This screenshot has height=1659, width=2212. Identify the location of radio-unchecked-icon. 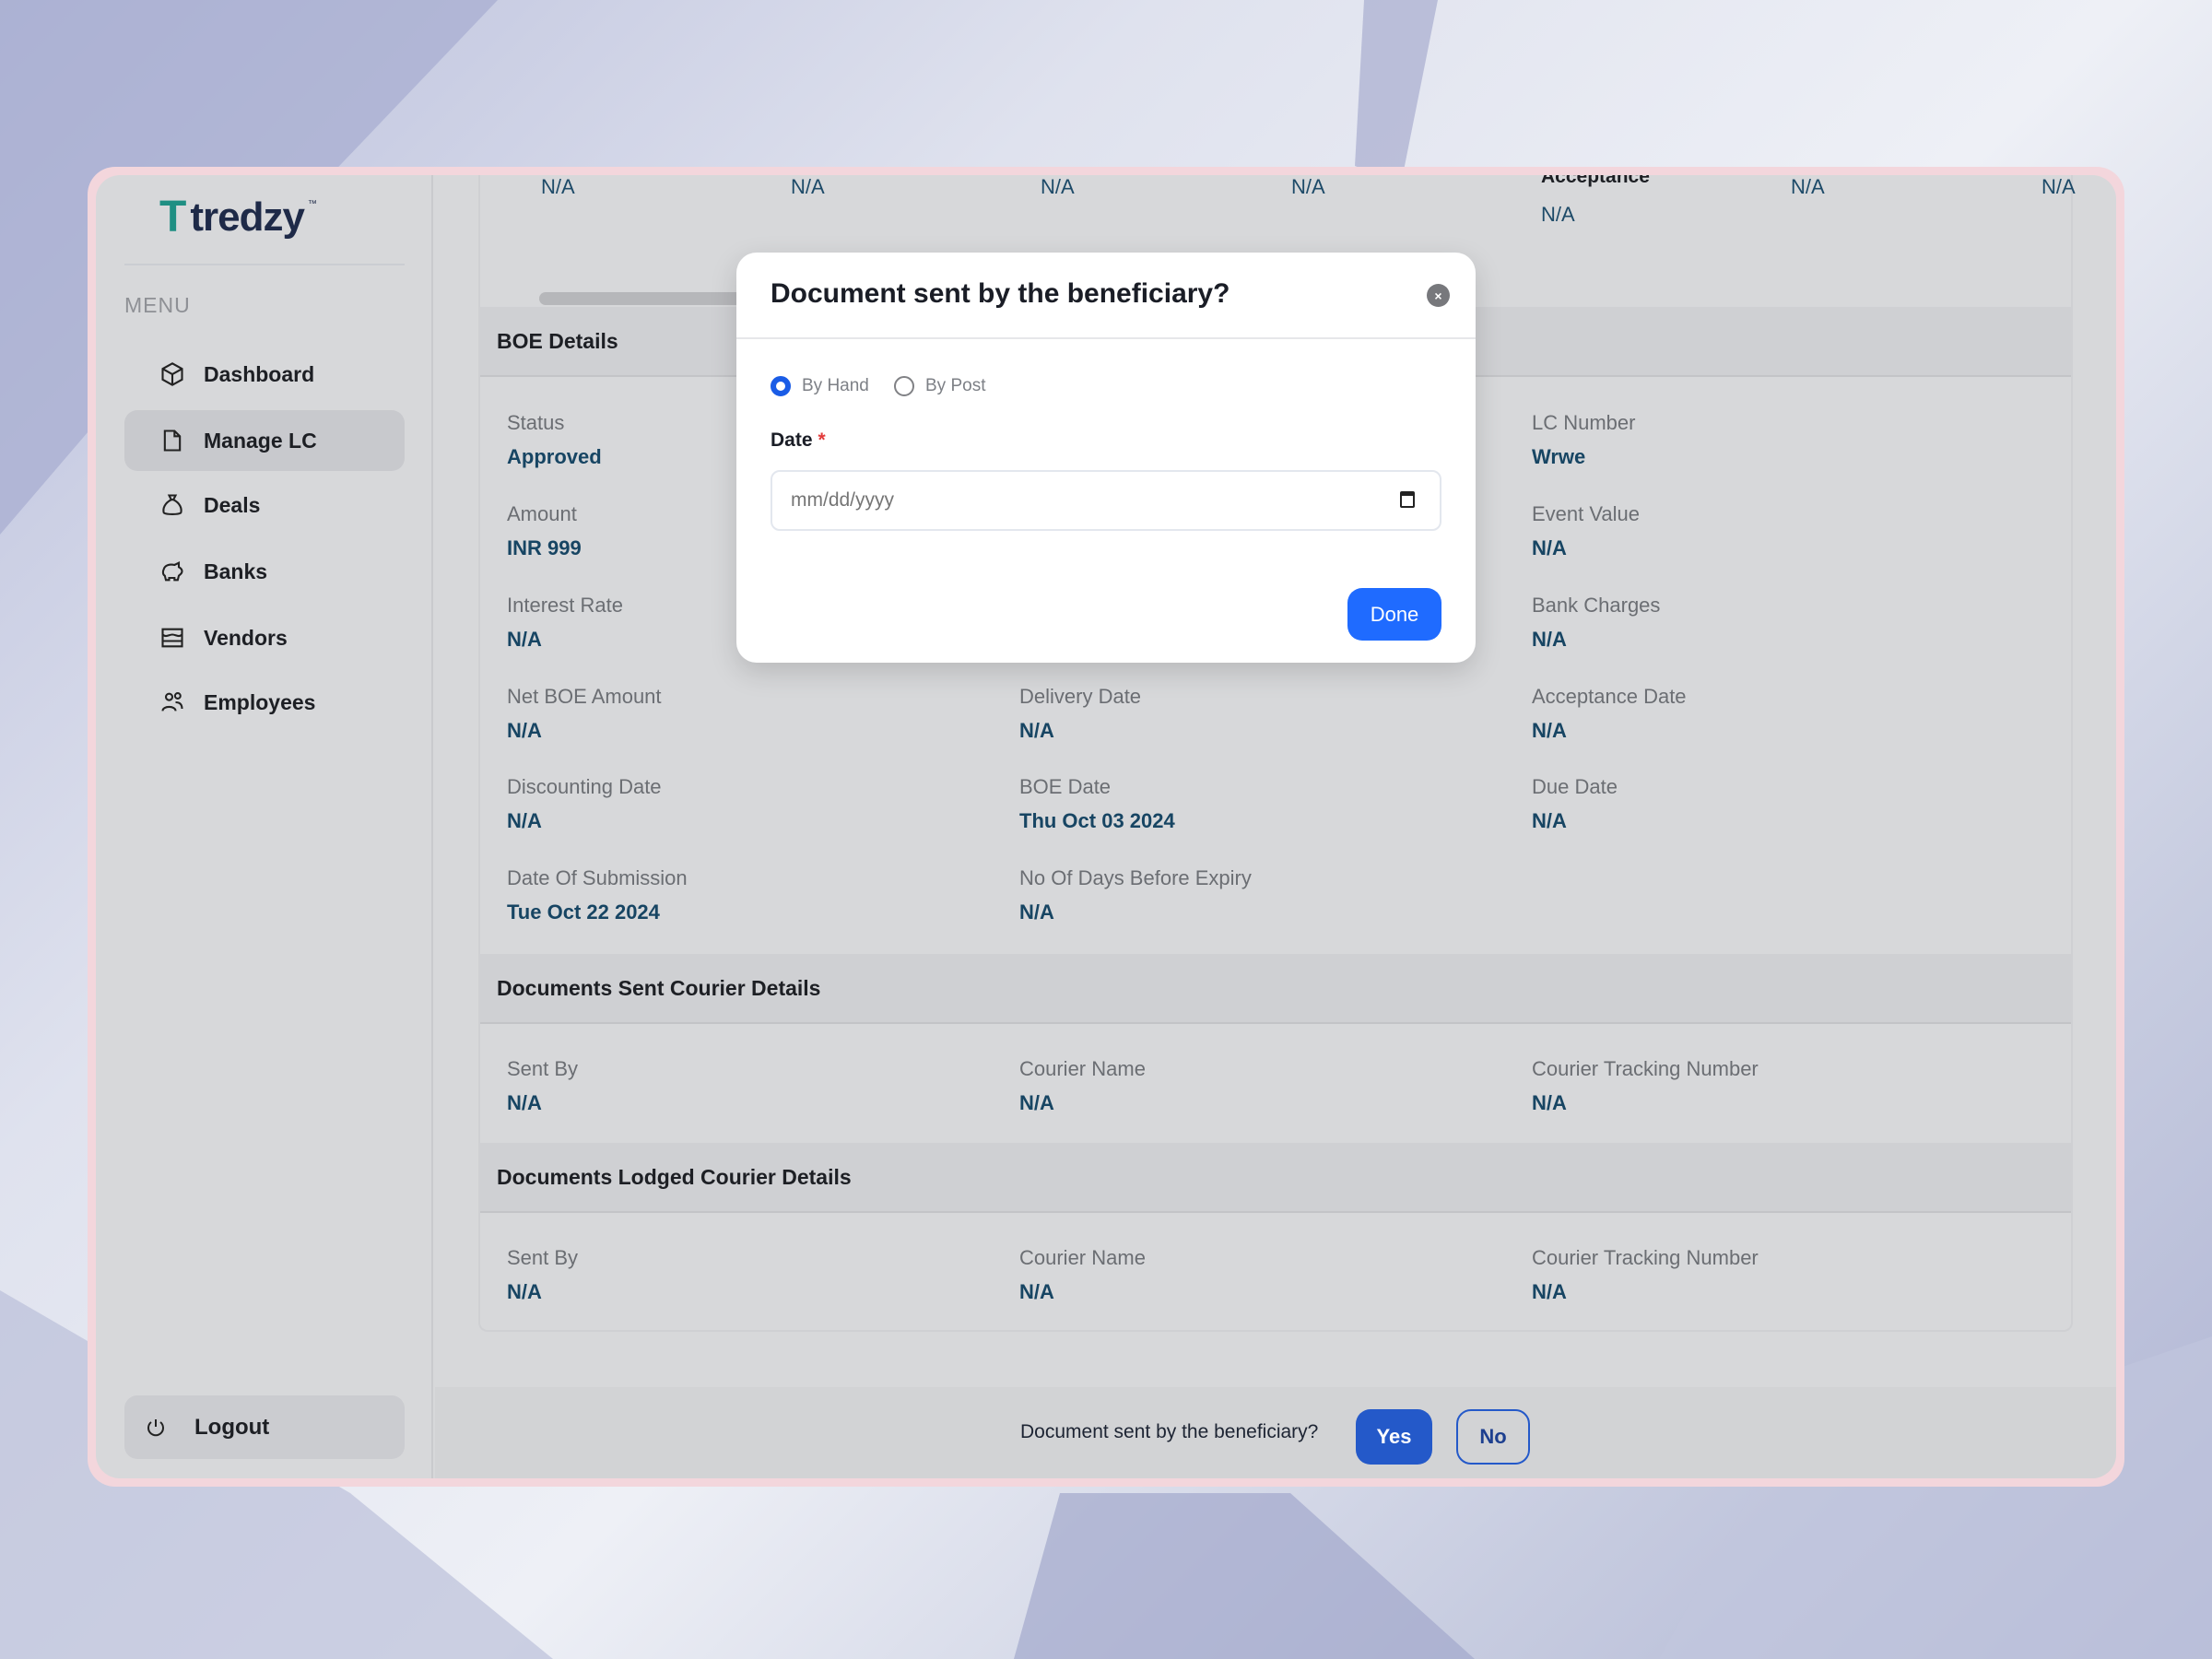
(904, 386).